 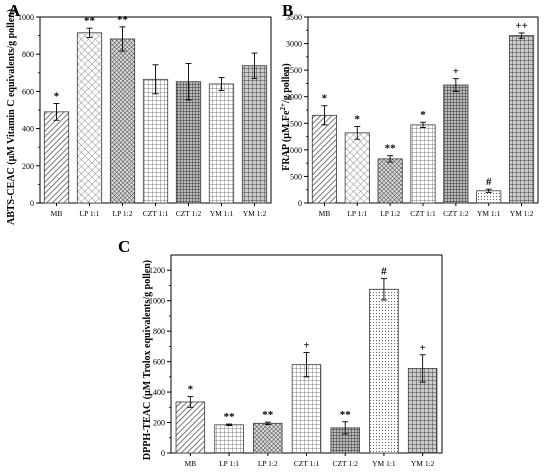 What do you see at coordinates (157, 301) in the screenshot?
I see `panel-c-y-tick-label: 1000` at bounding box center [157, 301].